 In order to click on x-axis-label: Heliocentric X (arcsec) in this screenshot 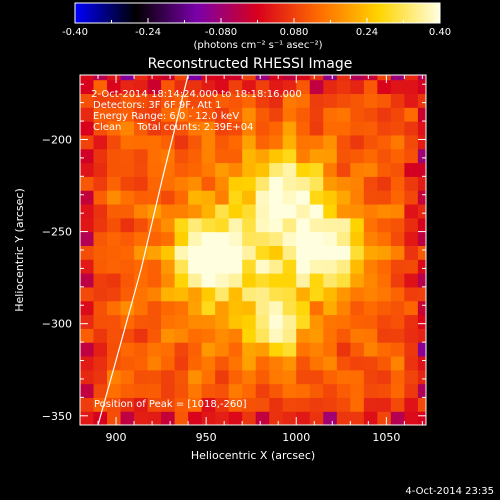, I will do `click(253, 455)`.